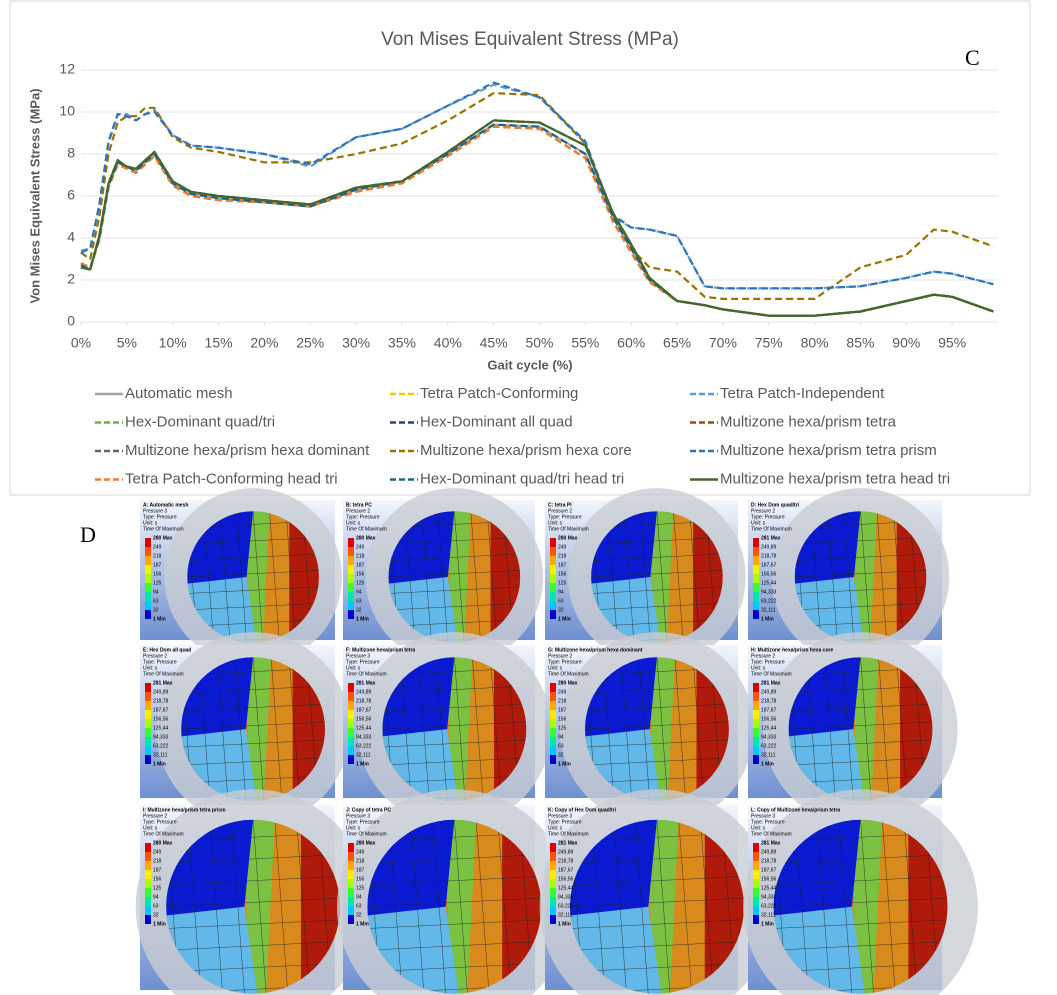 This screenshot has width=1057, height=995. I want to click on panel-info: Pressure 3, so click(358, 656).